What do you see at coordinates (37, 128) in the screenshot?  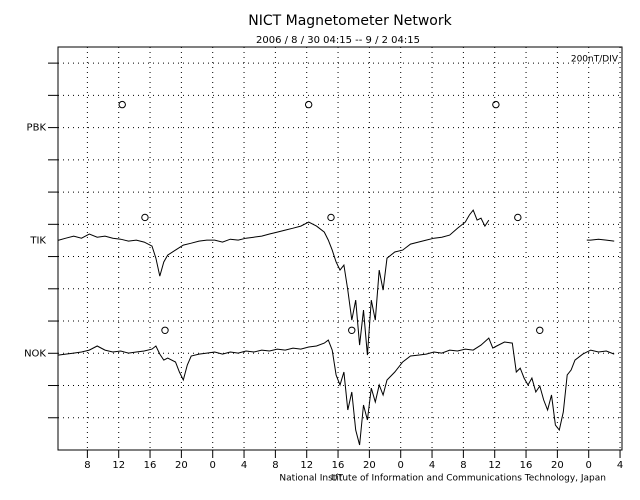 I see `station-label: PBK` at bounding box center [37, 128].